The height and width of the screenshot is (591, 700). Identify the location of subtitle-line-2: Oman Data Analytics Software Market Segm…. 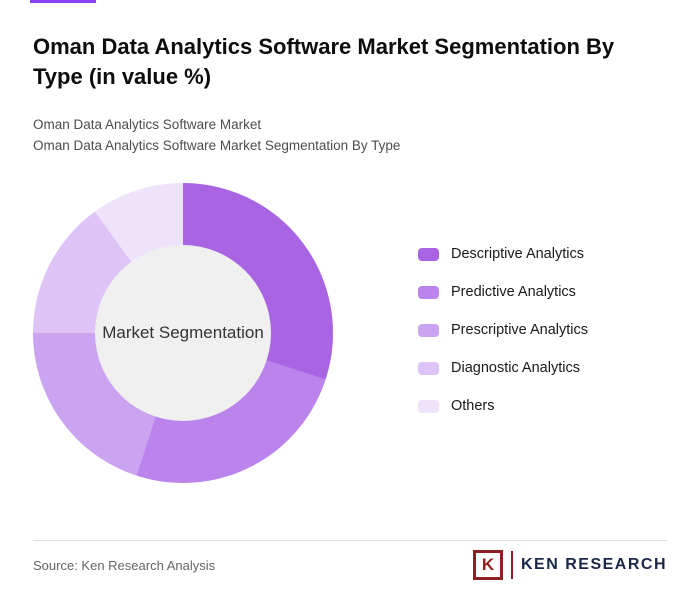
(217, 145).